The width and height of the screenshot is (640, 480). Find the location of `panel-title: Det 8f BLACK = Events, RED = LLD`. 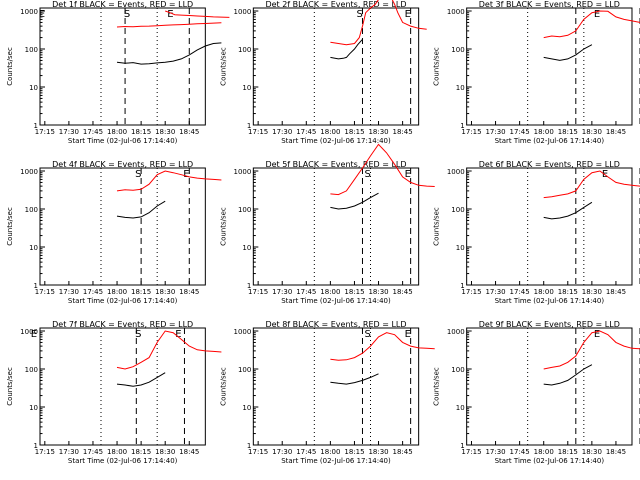

panel-title: Det 8f BLACK = Events, RED = LLD is located at coordinates (335, 324).